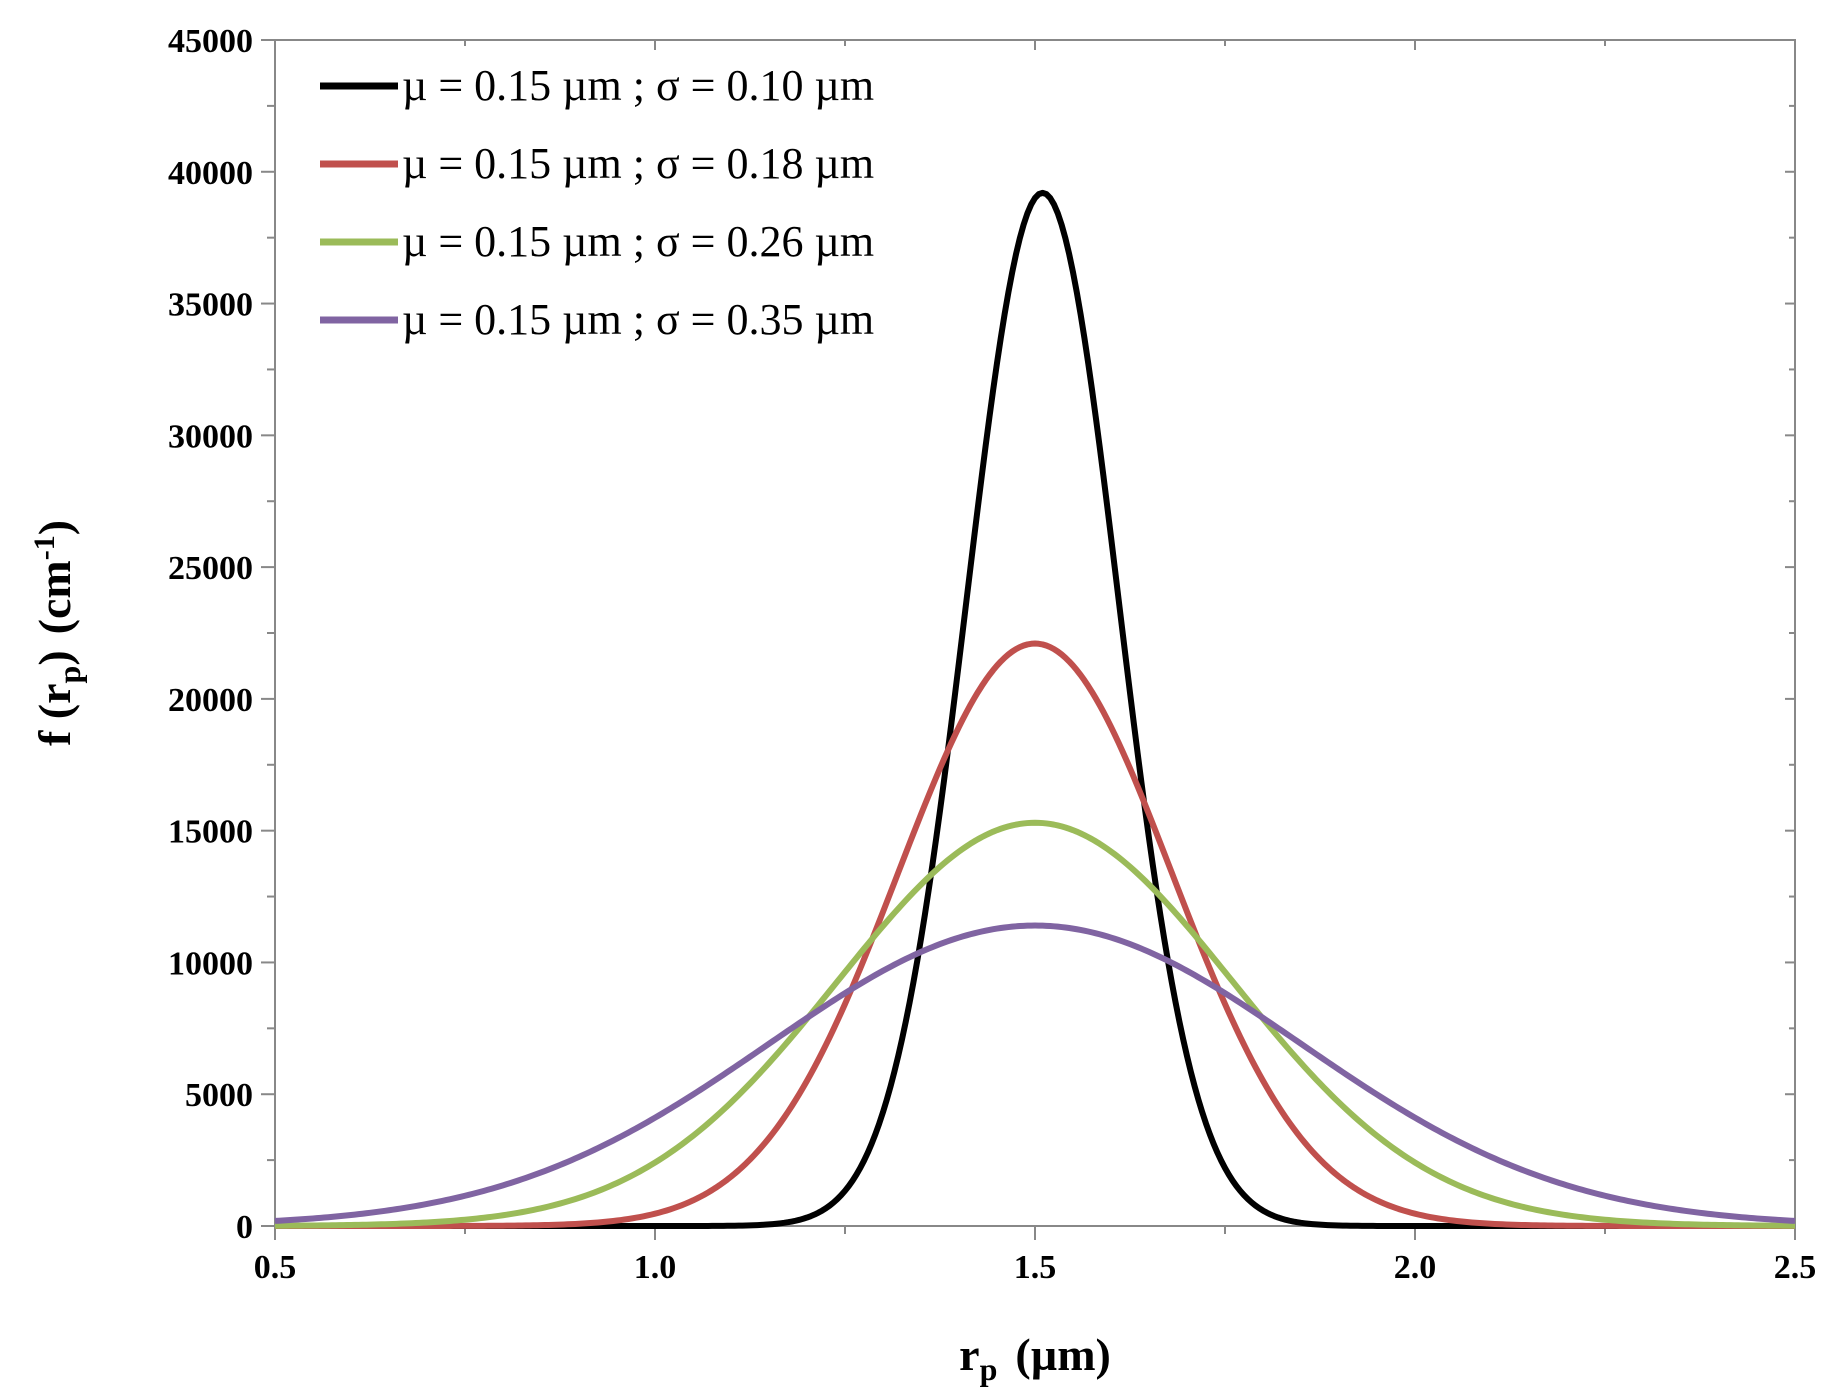 The image size is (1836, 1391). I want to click on y-tick-label-5: 25000, so click(210, 568).